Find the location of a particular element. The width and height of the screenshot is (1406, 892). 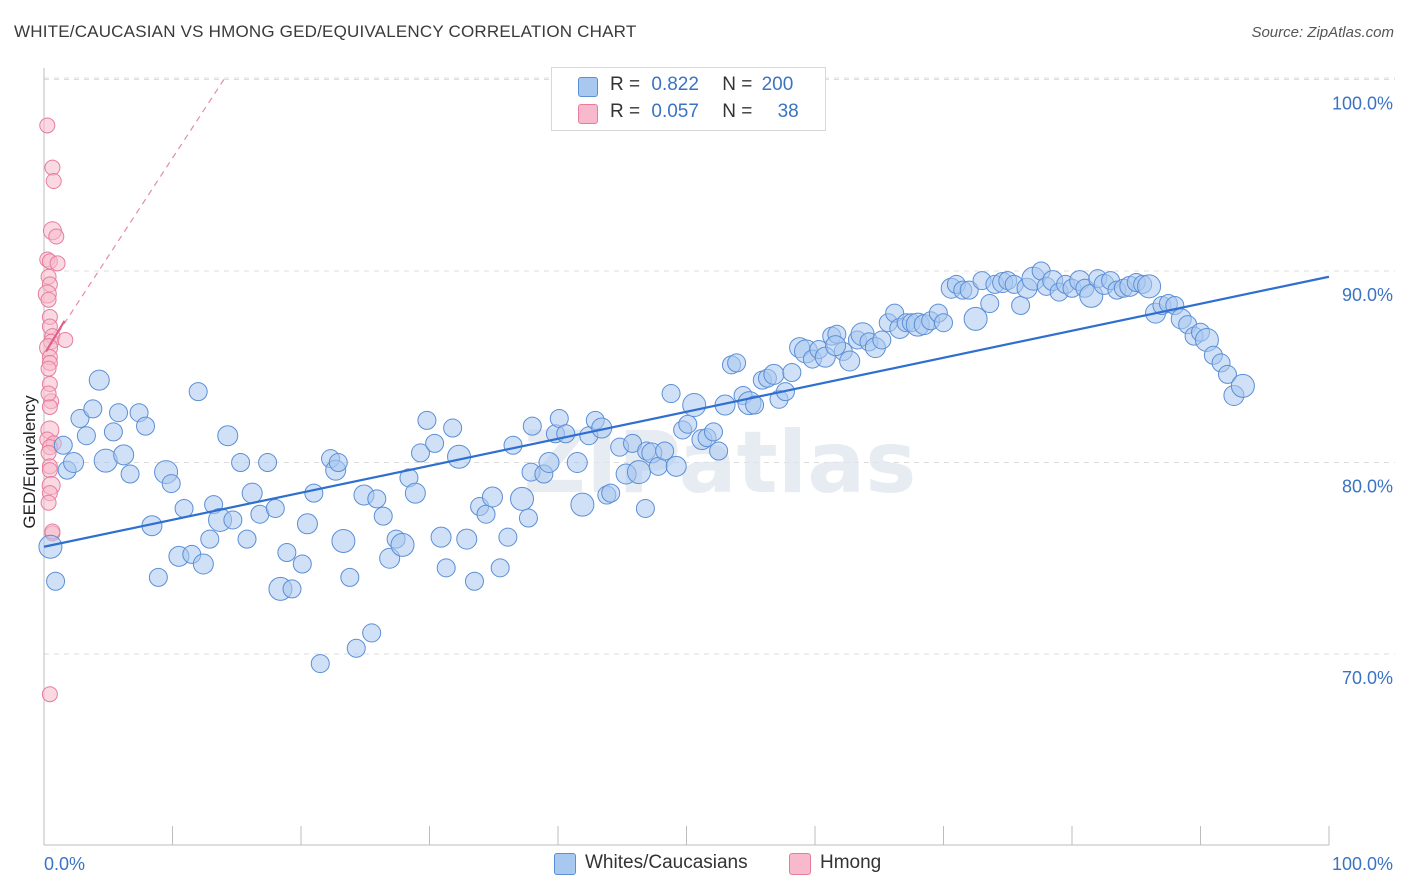

bottom-legend-label-hmong: Hmong is located at coordinates (851, 862).